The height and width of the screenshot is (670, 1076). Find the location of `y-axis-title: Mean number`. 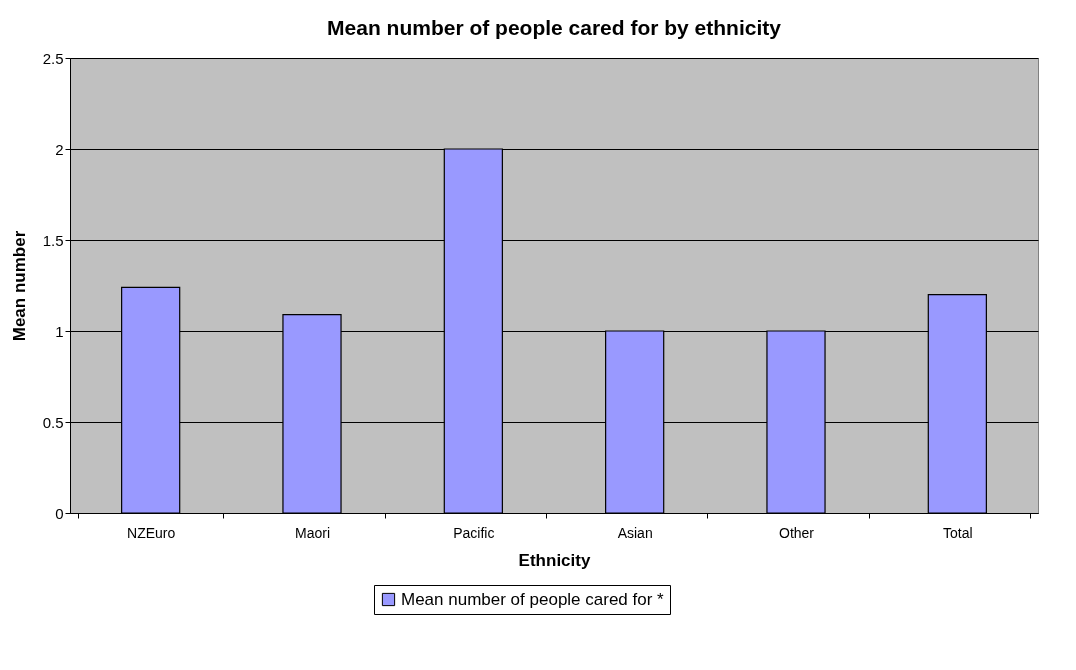

y-axis-title: Mean number is located at coordinates (19, 286).